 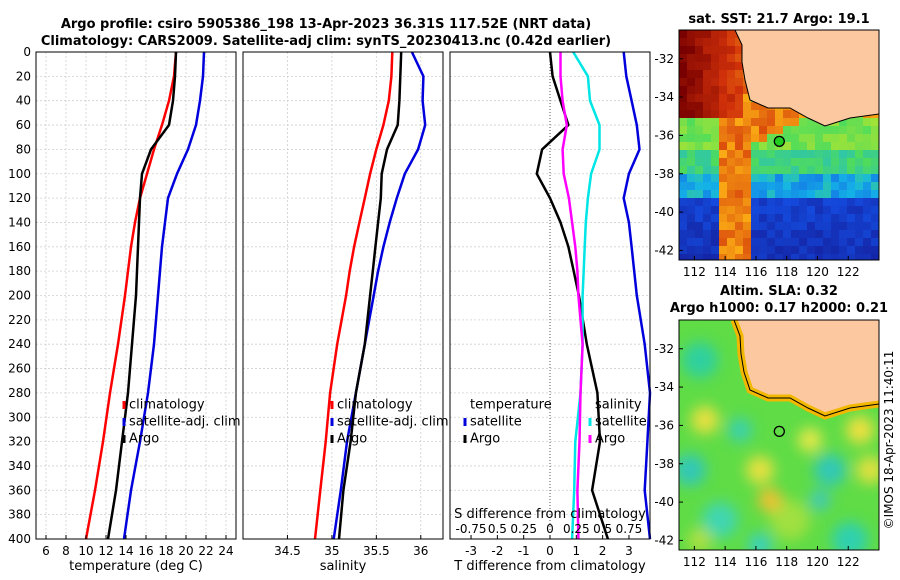 What do you see at coordinates (353, 295) in the screenshot?
I see `series-line-climatology` at bounding box center [353, 295].